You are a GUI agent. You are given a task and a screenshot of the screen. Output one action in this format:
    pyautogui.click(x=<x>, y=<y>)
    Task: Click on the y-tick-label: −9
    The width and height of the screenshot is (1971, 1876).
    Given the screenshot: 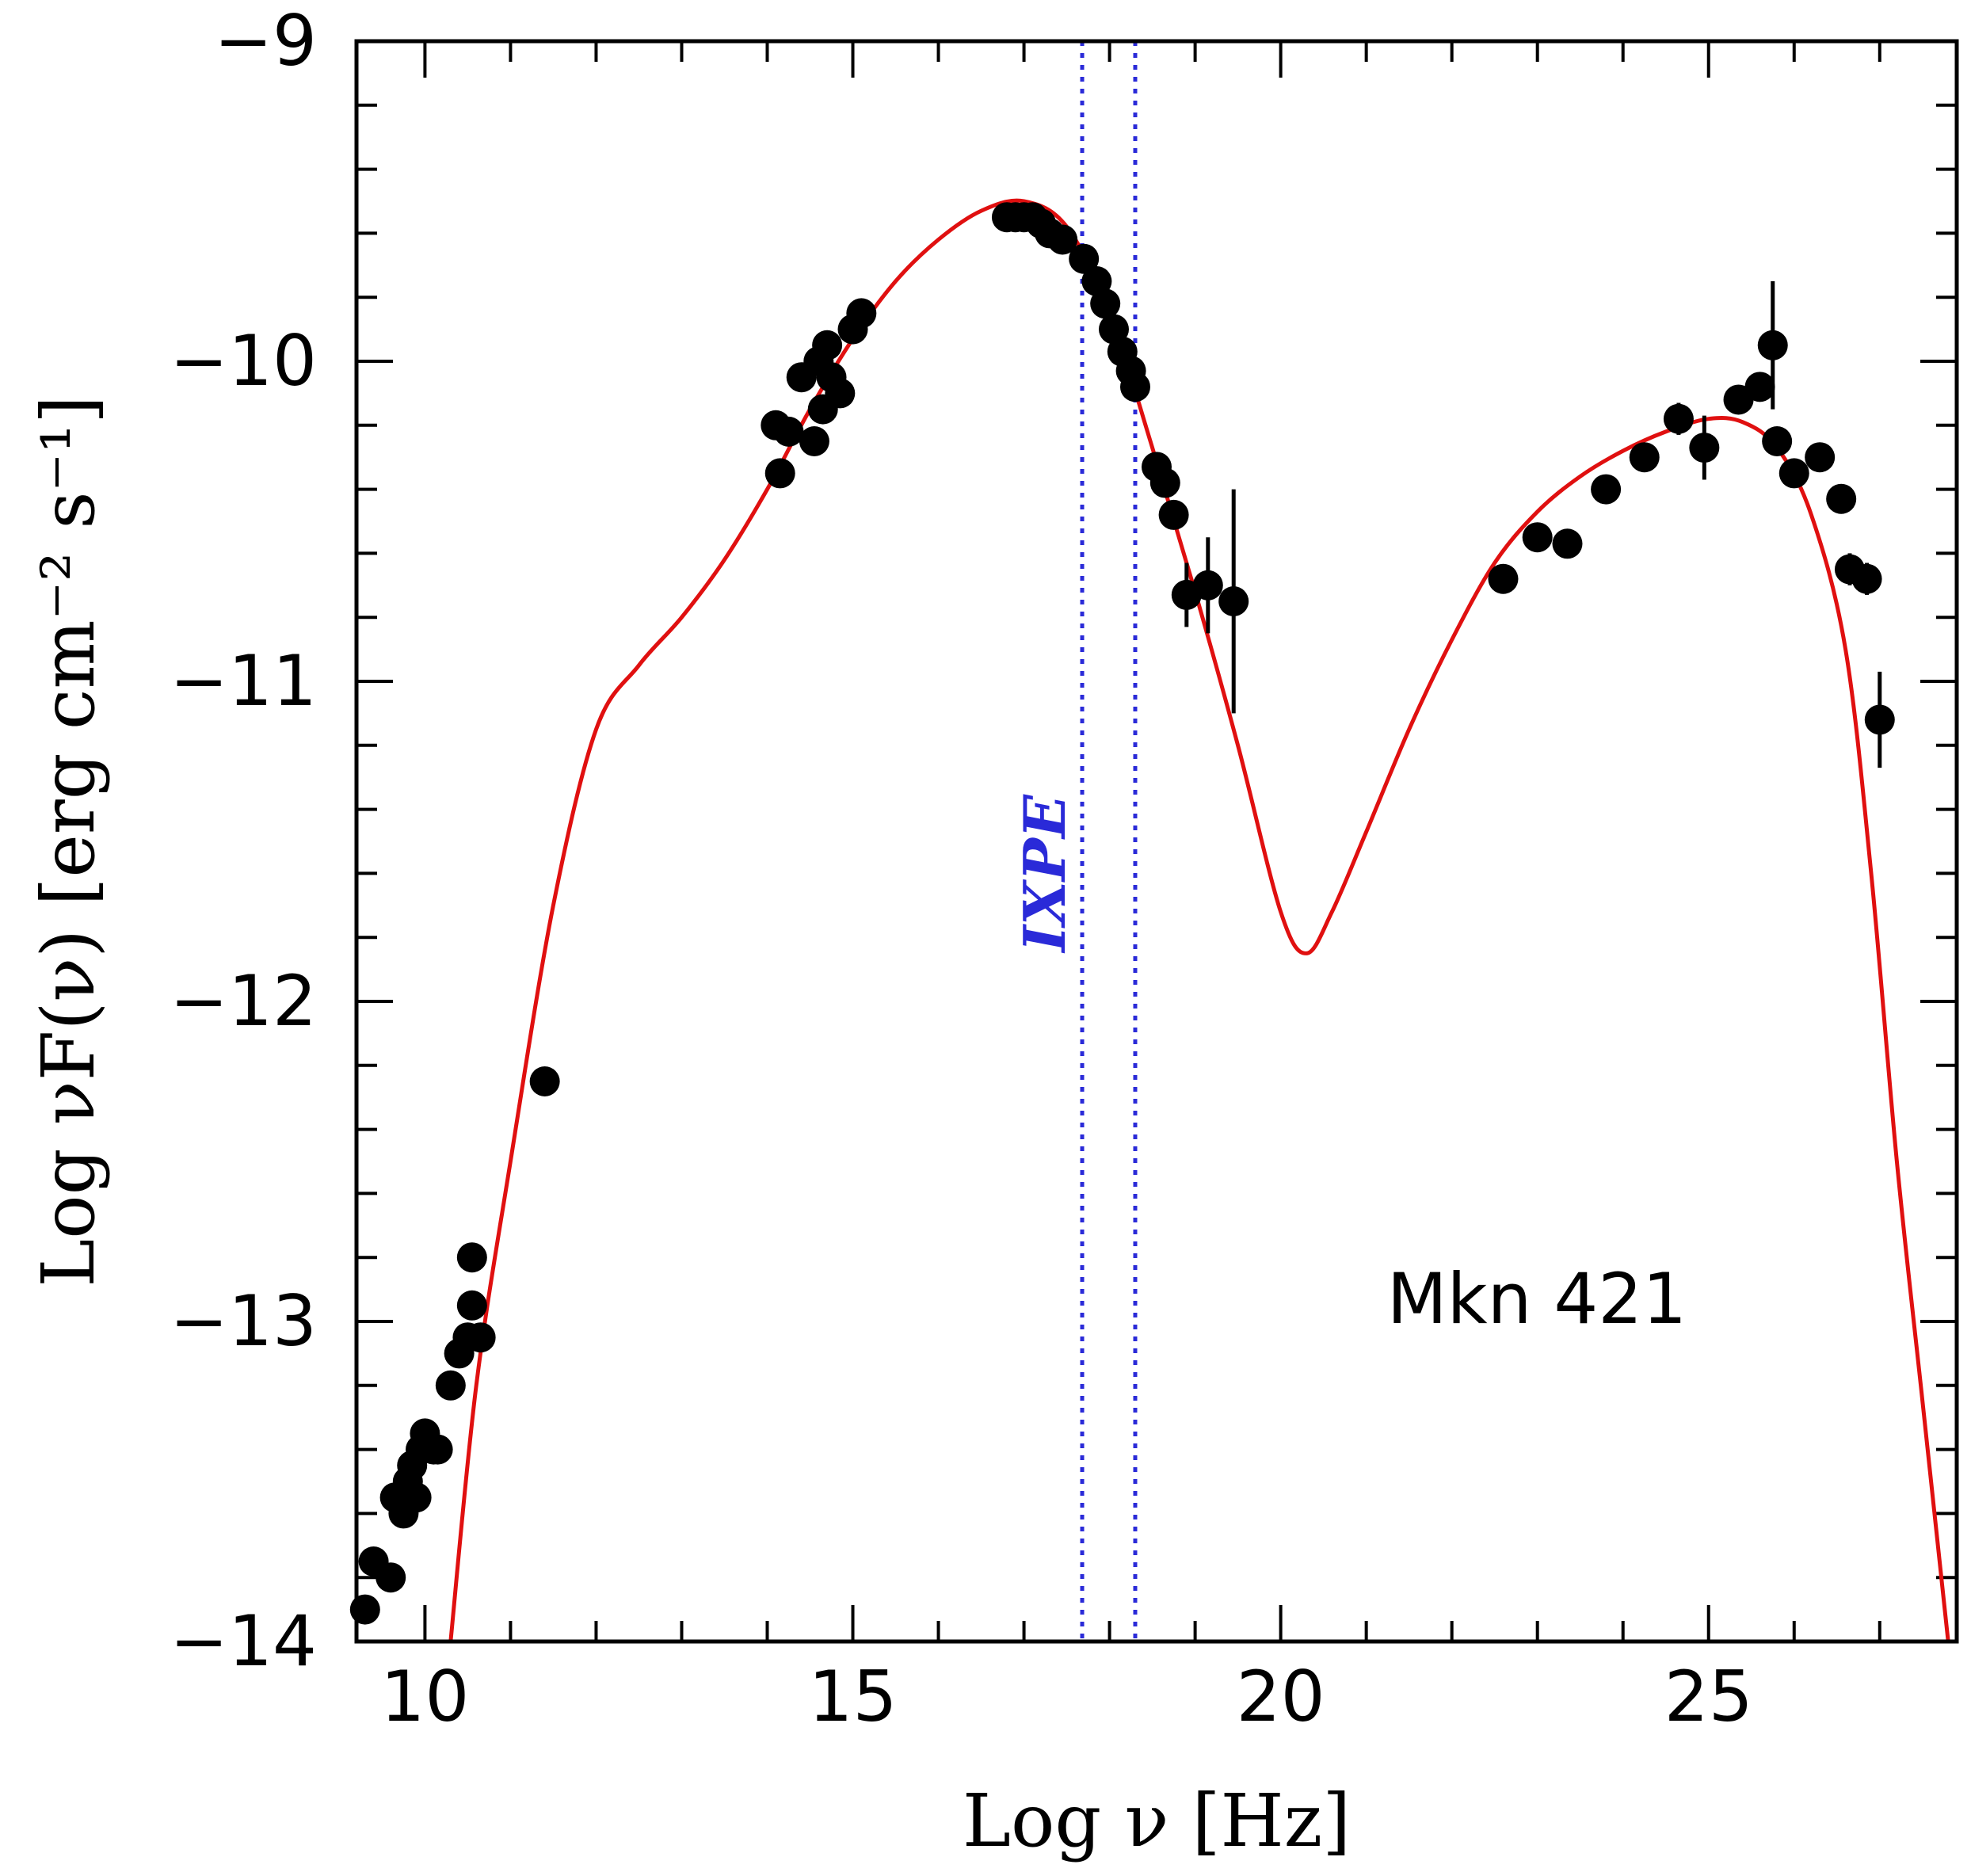 What is the action you would take?
    pyautogui.click(x=265, y=41)
    